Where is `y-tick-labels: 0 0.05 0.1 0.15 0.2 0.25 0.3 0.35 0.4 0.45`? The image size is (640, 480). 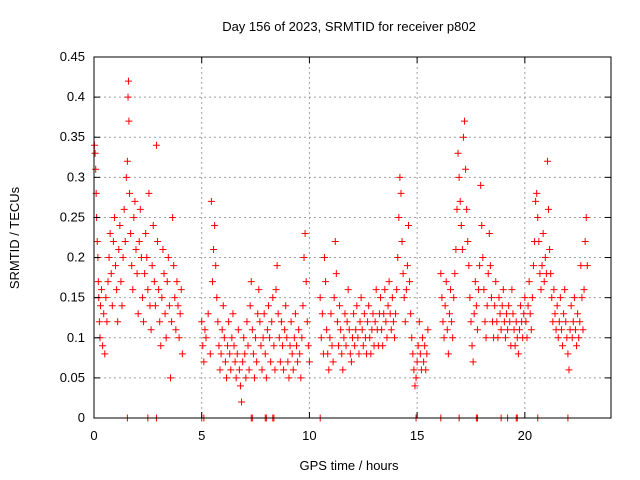
y-tick-labels: 0 0.05 0.1 0.15 0.2 0.25 0.3 0.35 0.4 0.45 is located at coordinates (72, 237).